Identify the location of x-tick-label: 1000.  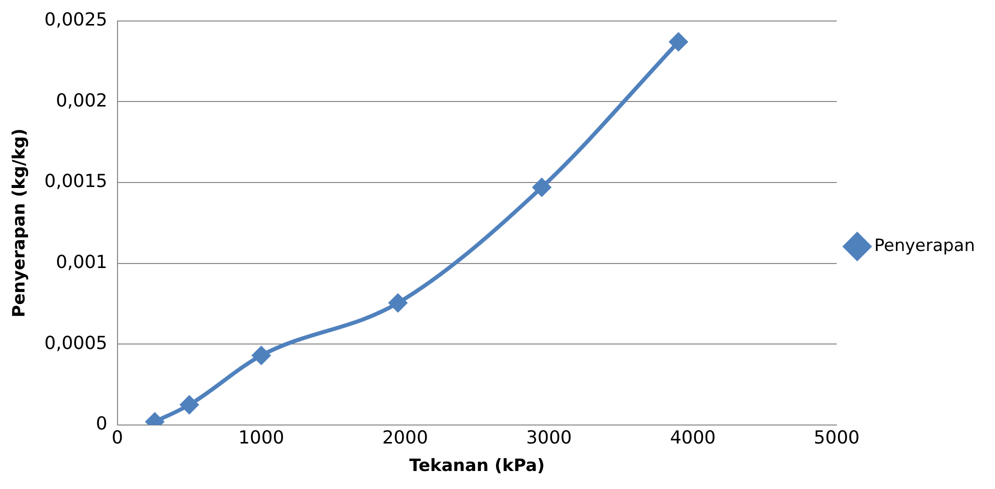
(261, 437).